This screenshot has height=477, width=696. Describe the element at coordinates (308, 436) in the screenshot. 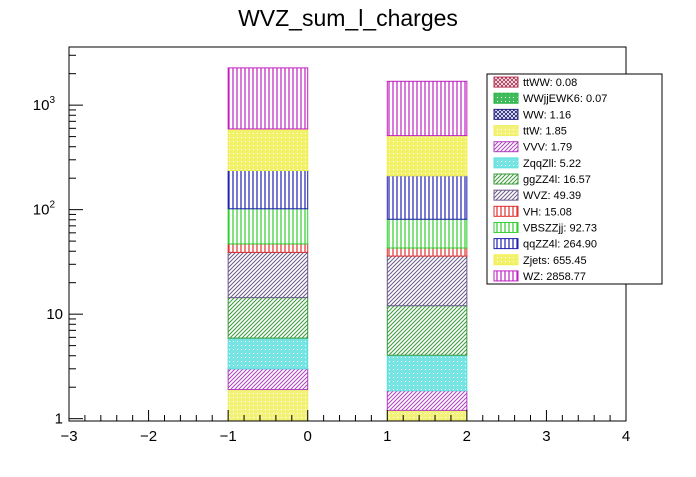

I see `x-tick-label: 0` at that location.